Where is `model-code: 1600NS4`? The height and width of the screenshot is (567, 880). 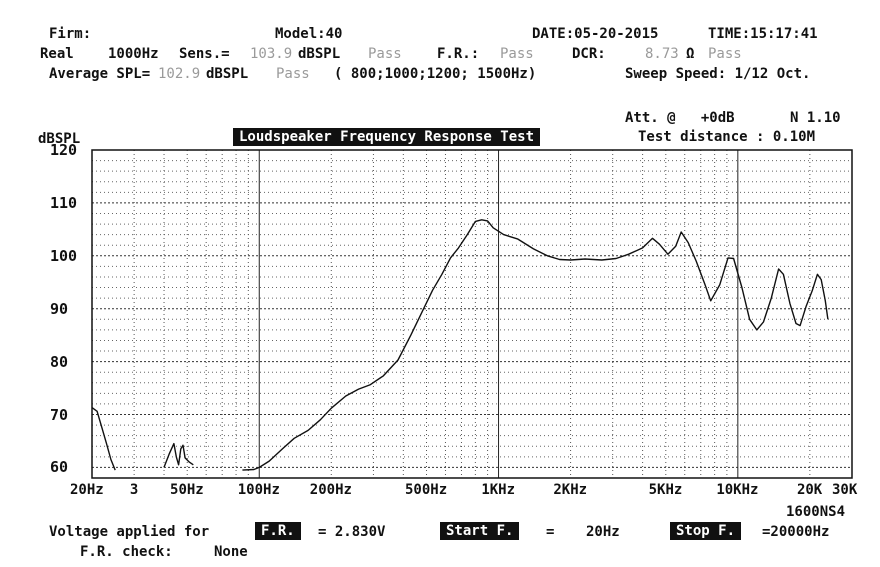 model-code: 1600NS4 is located at coordinates (816, 512).